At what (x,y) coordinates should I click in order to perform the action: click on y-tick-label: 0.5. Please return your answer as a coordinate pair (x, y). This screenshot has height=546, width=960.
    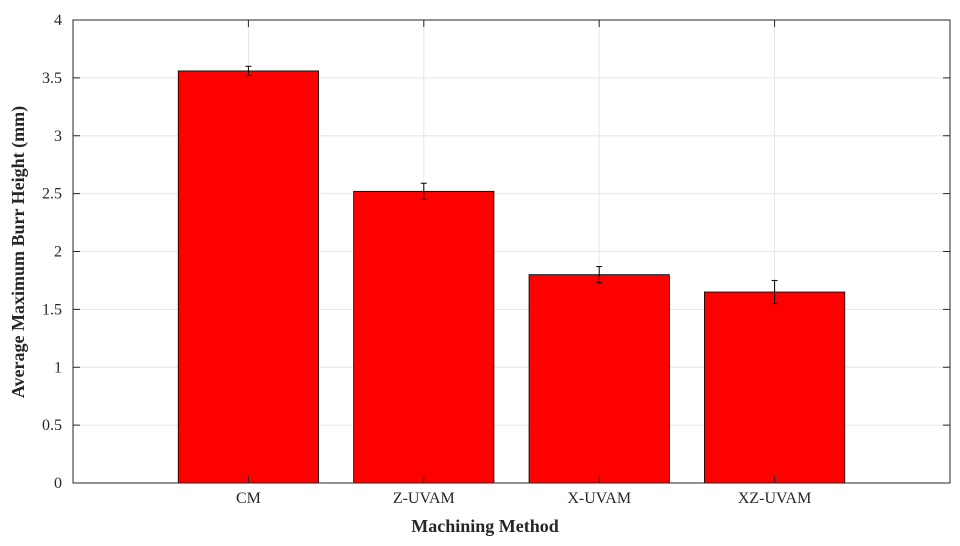
    Looking at the image, I should click on (52, 425).